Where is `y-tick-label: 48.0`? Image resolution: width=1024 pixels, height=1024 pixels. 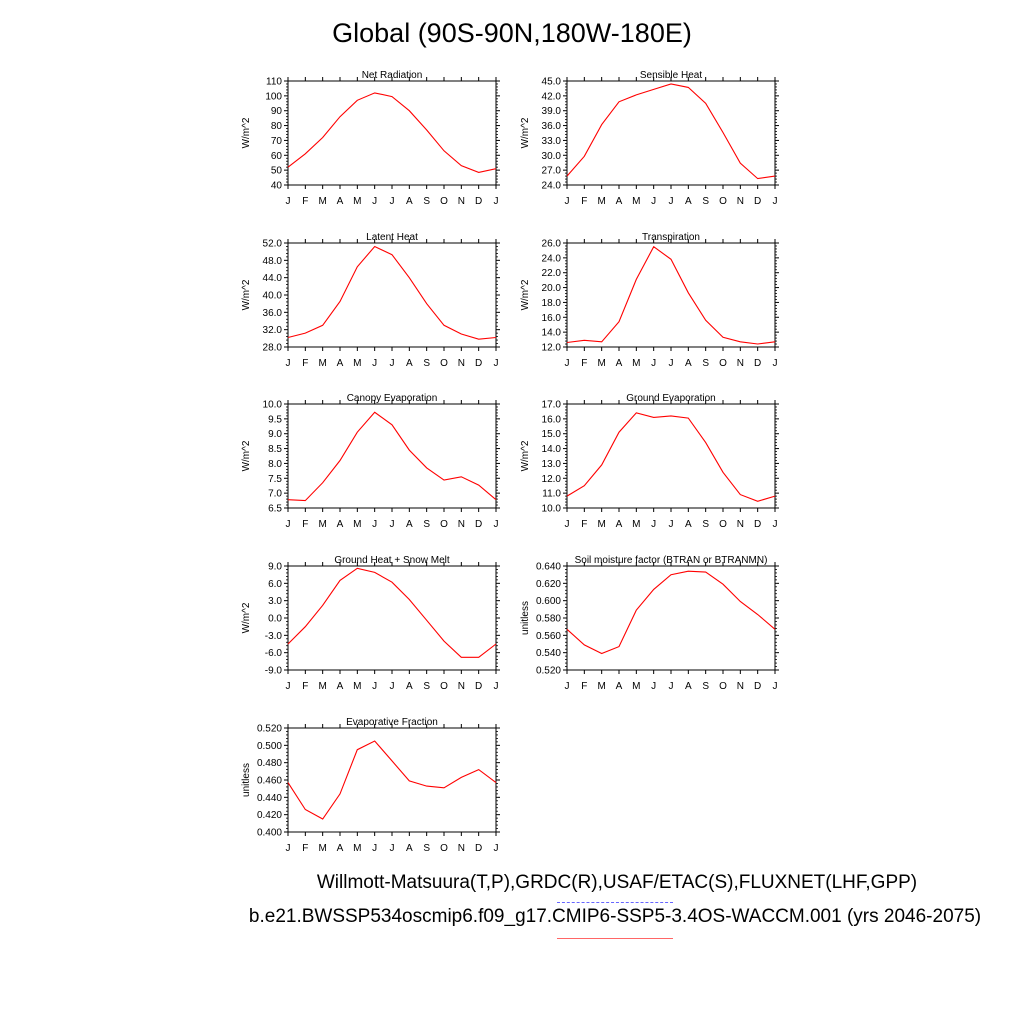 y-tick-label: 48.0 is located at coordinates (273, 261).